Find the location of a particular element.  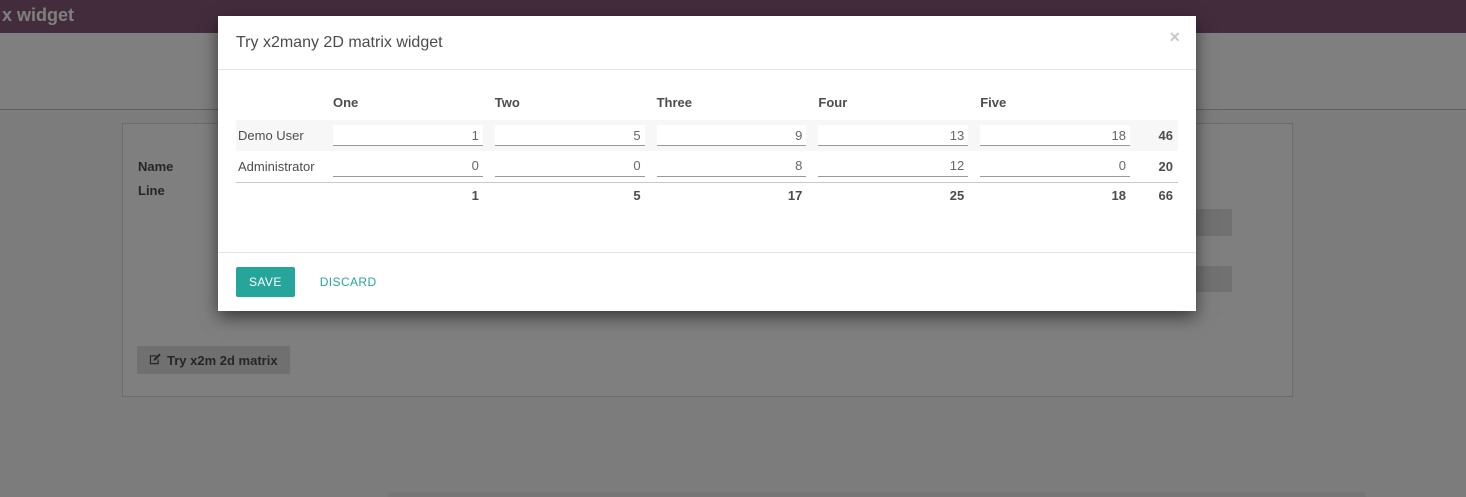

row-label: Demo User is located at coordinates (271, 135).